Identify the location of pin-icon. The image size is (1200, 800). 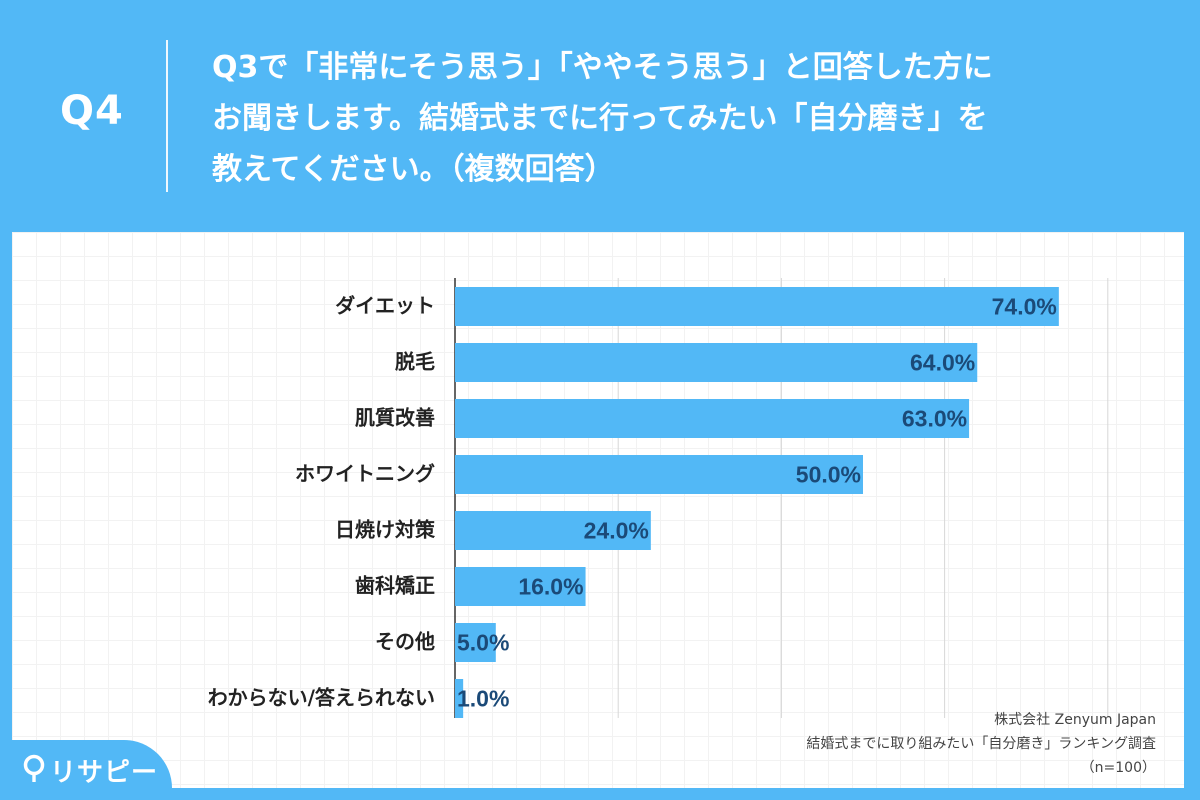
(34, 768).